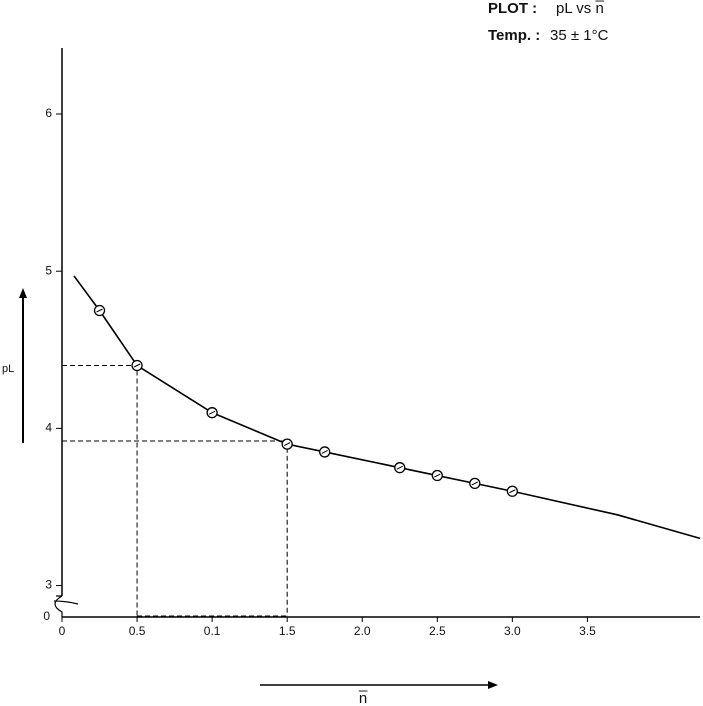 The image size is (703, 706). Describe the element at coordinates (512, 8) in the screenshot. I see `title-label: PLOT :` at that location.